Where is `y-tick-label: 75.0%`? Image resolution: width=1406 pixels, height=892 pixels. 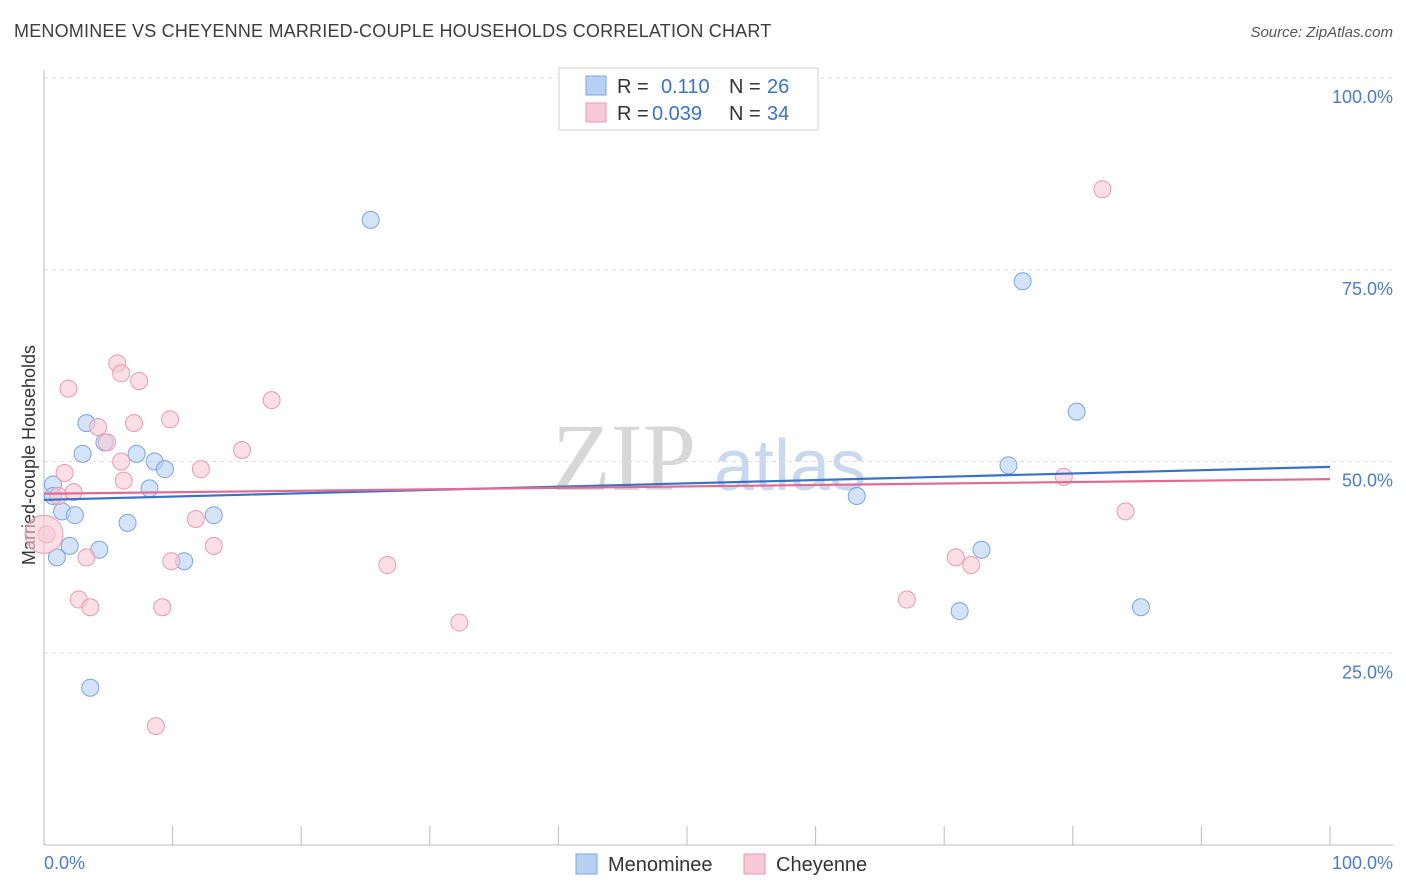 y-tick-label: 75.0% is located at coordinates (1367, 289).